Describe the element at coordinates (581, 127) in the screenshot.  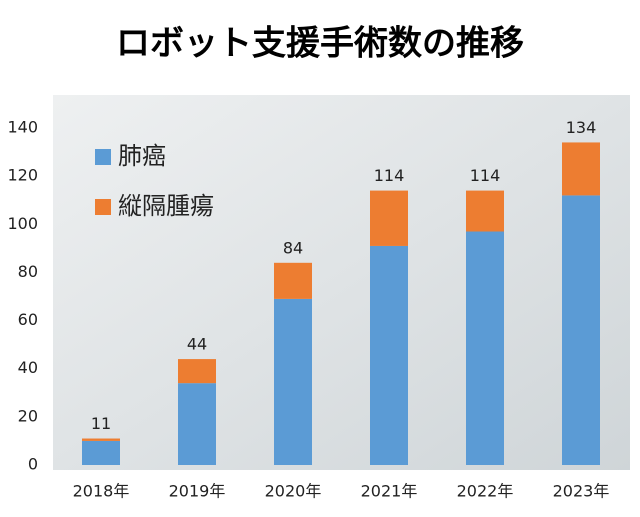
I see `total-label: 134` at that location.